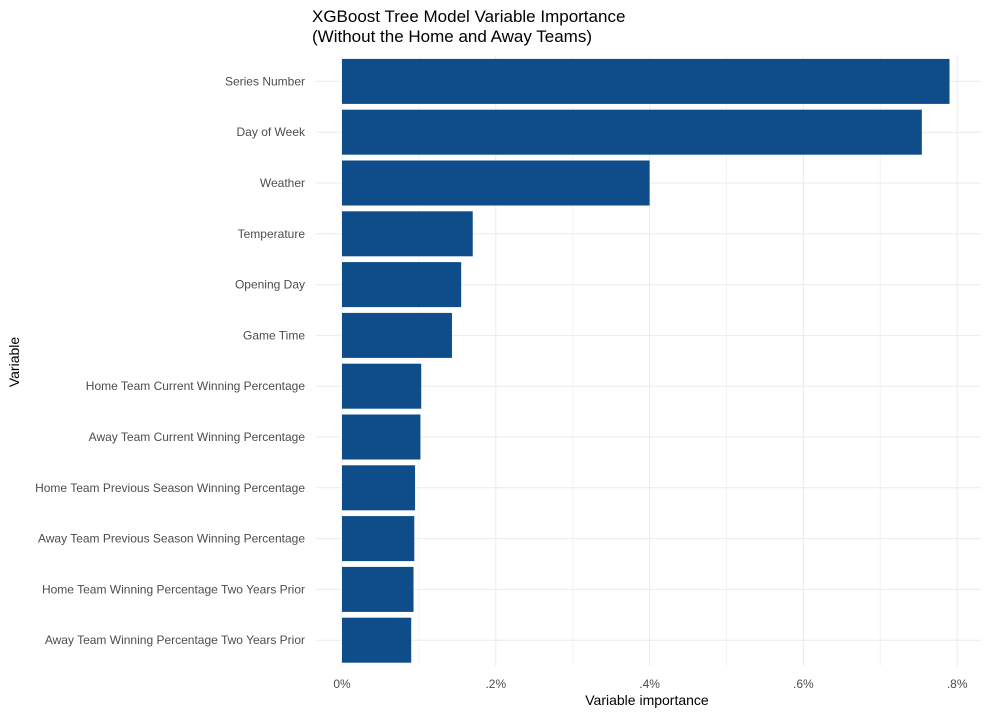 Image resolution: width=989 pixels, height=715 pixels. Describe the element at coordinates (632, 132) in the screenshot. I see `bar-day-of-week` at that location.